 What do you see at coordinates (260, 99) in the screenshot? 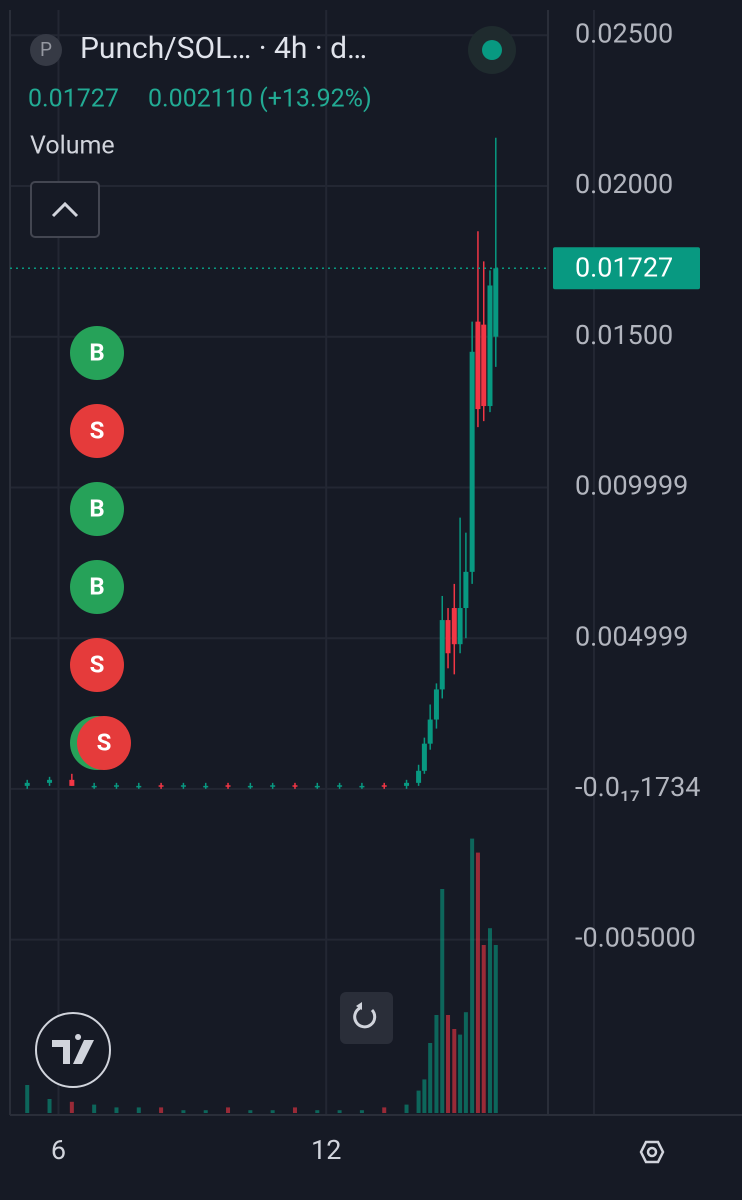
I see `price-change: 0.002110 (+13.92%)` at bounding box center [260, 99].